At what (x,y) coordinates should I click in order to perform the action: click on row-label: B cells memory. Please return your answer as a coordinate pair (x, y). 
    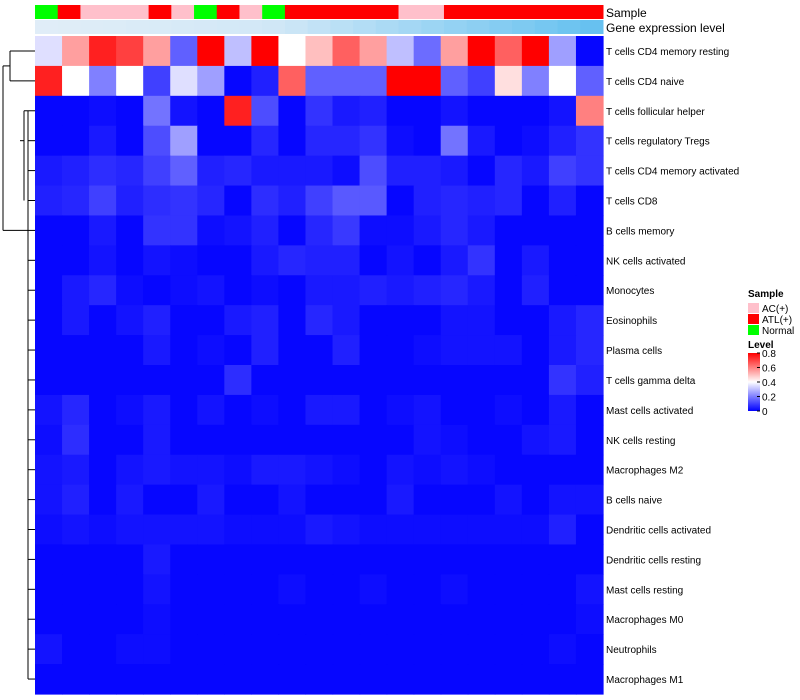
    Looking at the image, I should click on (640, 231).